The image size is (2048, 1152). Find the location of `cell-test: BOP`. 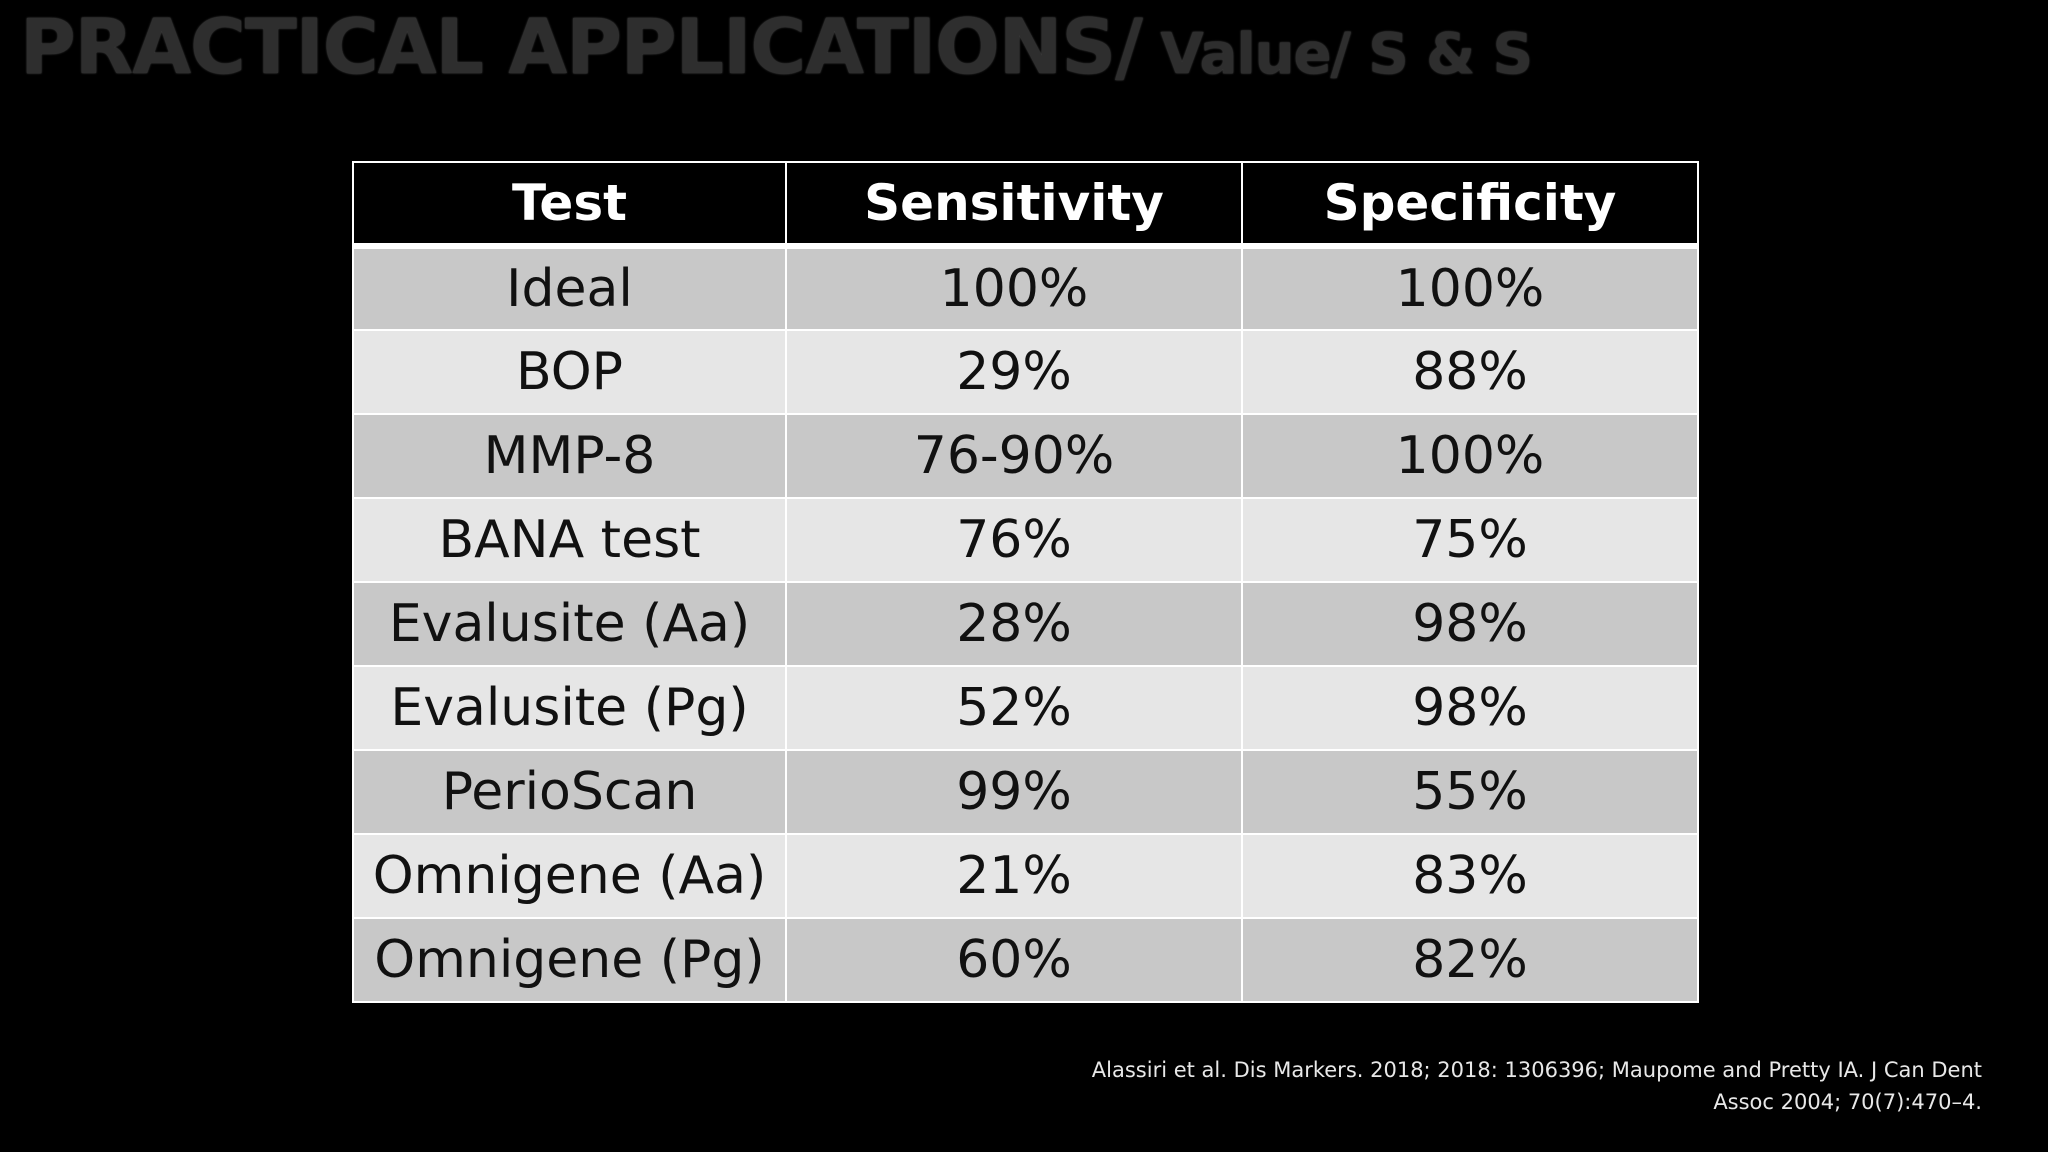

cell-test: BOP is located at coordinates (569, 372).